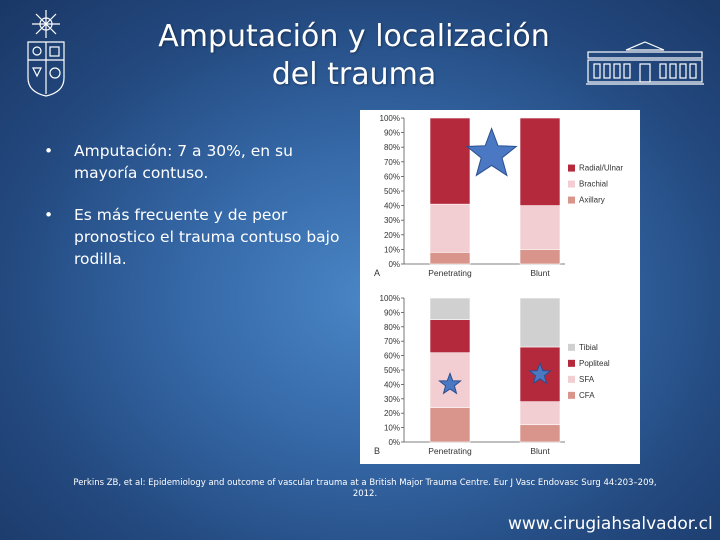 The width and height of the screenshot is (720, 540). I want to click on legend-label: SFA, so click(587, 379).